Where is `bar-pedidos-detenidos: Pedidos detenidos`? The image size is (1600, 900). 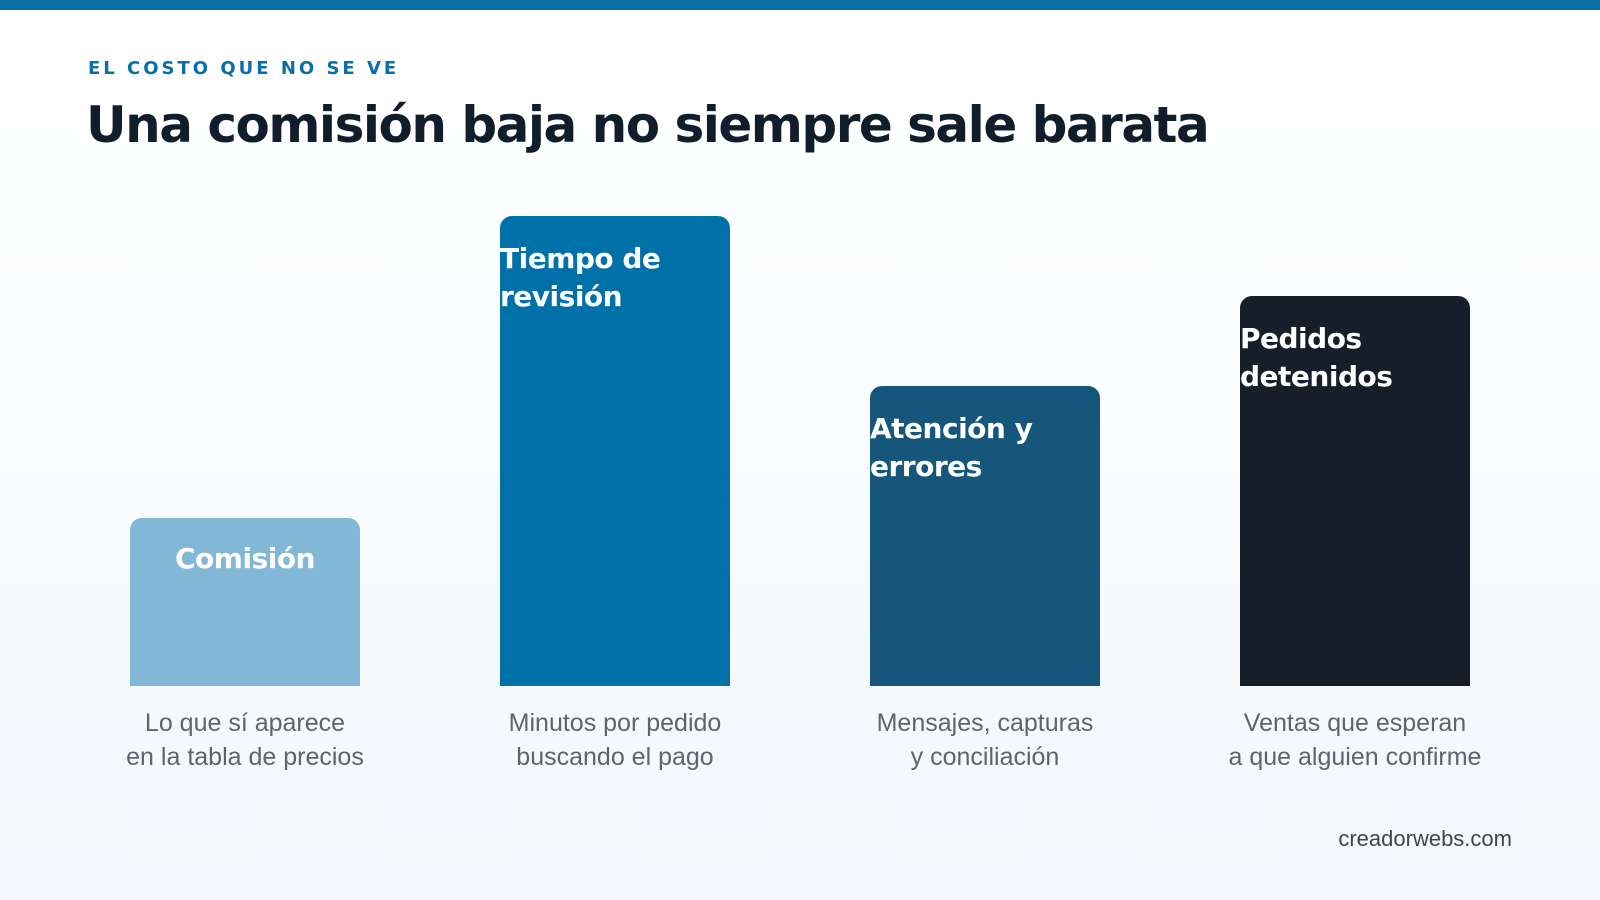
bar-pedidos-detenidos: Pedidos detenidos is located at coordinates (1355, 491).